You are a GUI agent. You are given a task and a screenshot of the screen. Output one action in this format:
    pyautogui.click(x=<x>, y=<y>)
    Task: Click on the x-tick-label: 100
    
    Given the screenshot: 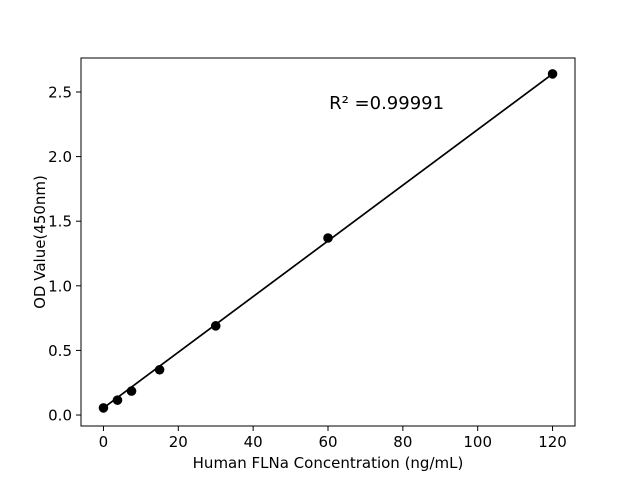 What is the action you would take?
    pyautogui.click(x=477, y=442)
    